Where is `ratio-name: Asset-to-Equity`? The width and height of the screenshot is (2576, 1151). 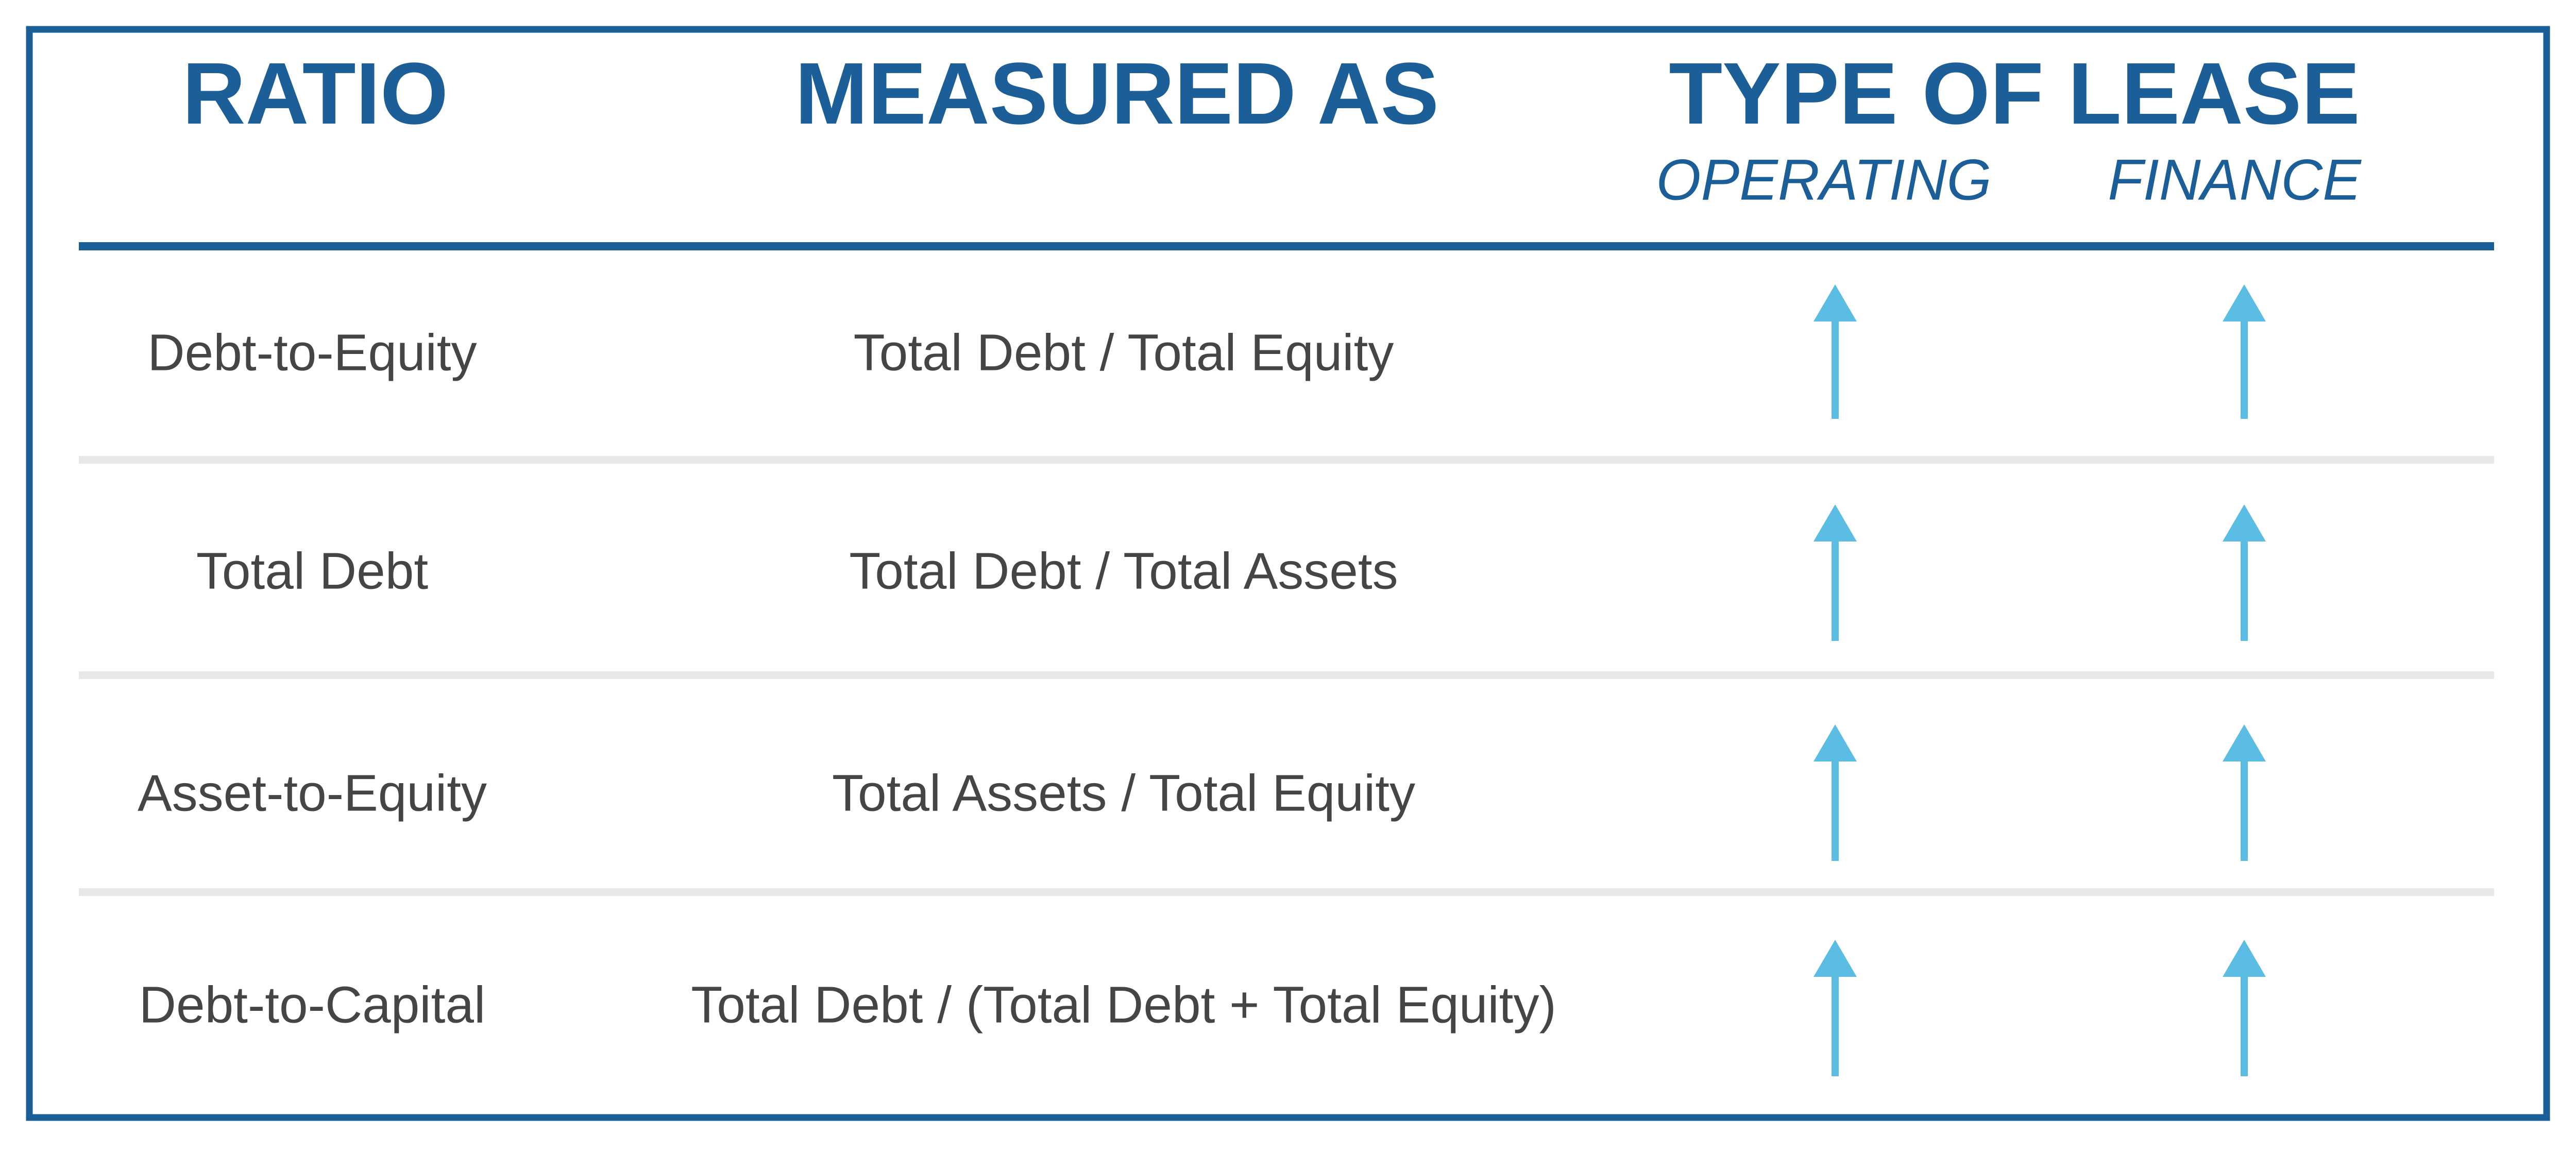 ratio-name: Asset-to-Equity is located at coordinates (312, 793).